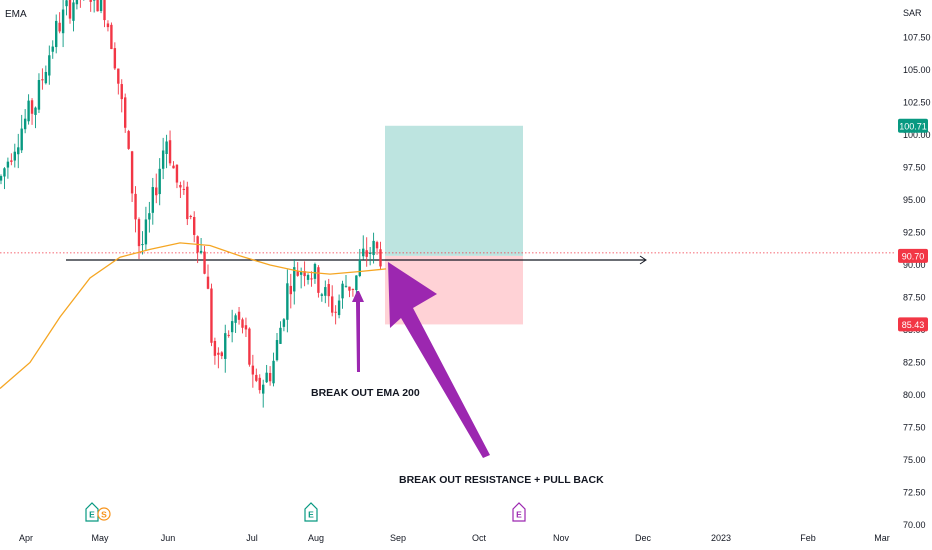  What do you see at coordinates (882, 538) in the screenshot?
I see `time-tick-label: Mar` at bounding box center [882, 538].